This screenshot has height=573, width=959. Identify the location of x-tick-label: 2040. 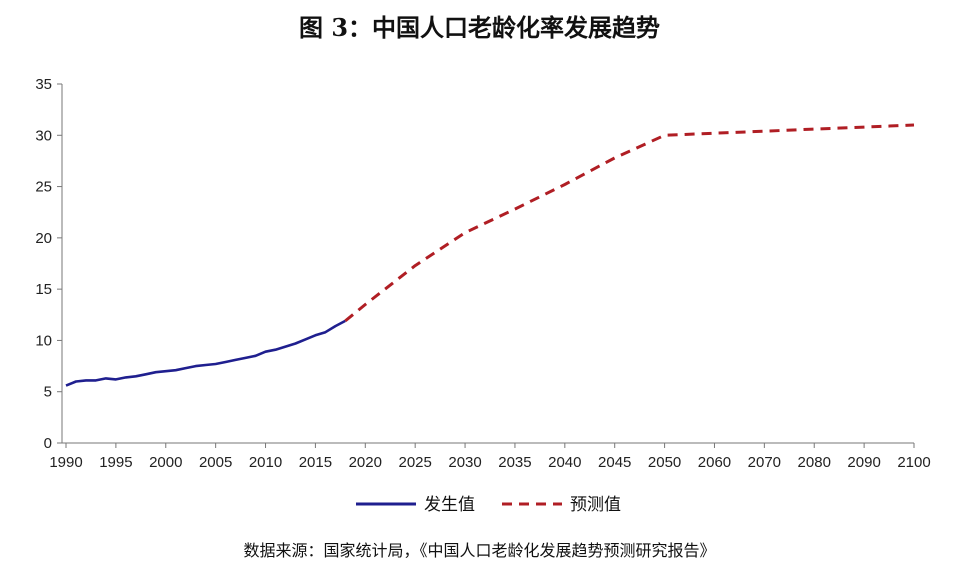
(564, 462).